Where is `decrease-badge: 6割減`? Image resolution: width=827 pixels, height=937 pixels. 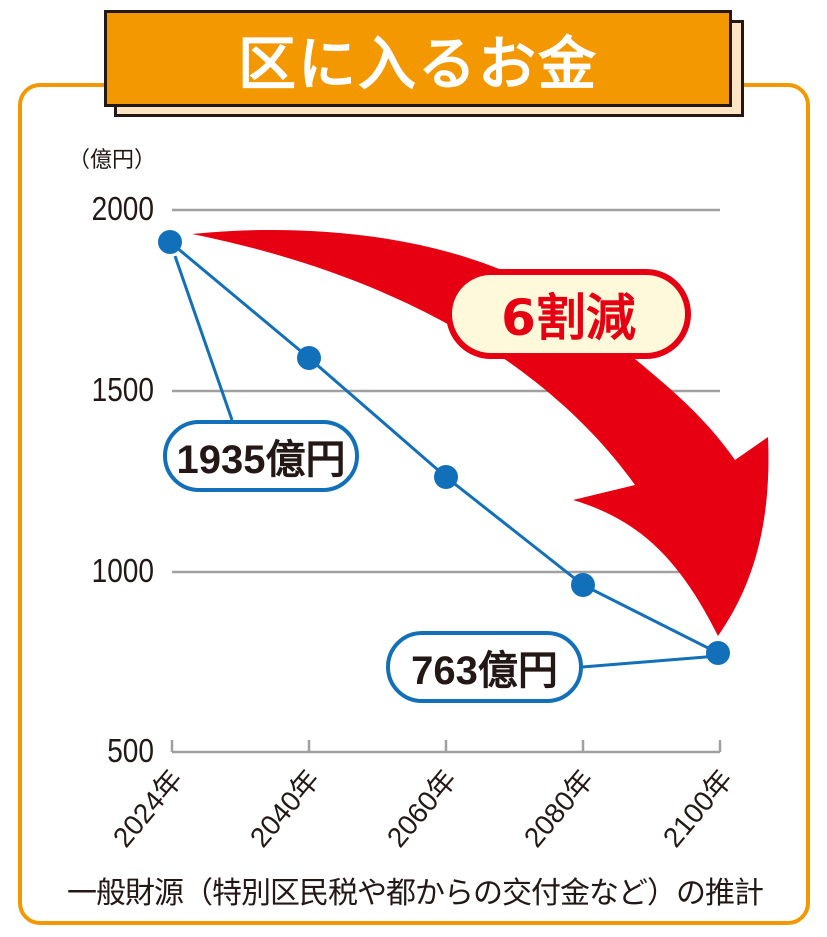
decrease-badge: 6割減 is located at coordinates (568, 314).